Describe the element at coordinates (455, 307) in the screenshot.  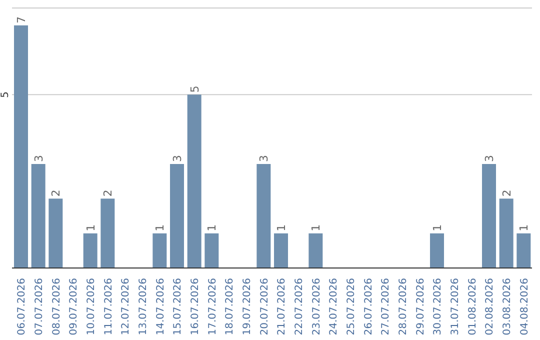
I see `x-tick-label: 31.07.2026` at that location.